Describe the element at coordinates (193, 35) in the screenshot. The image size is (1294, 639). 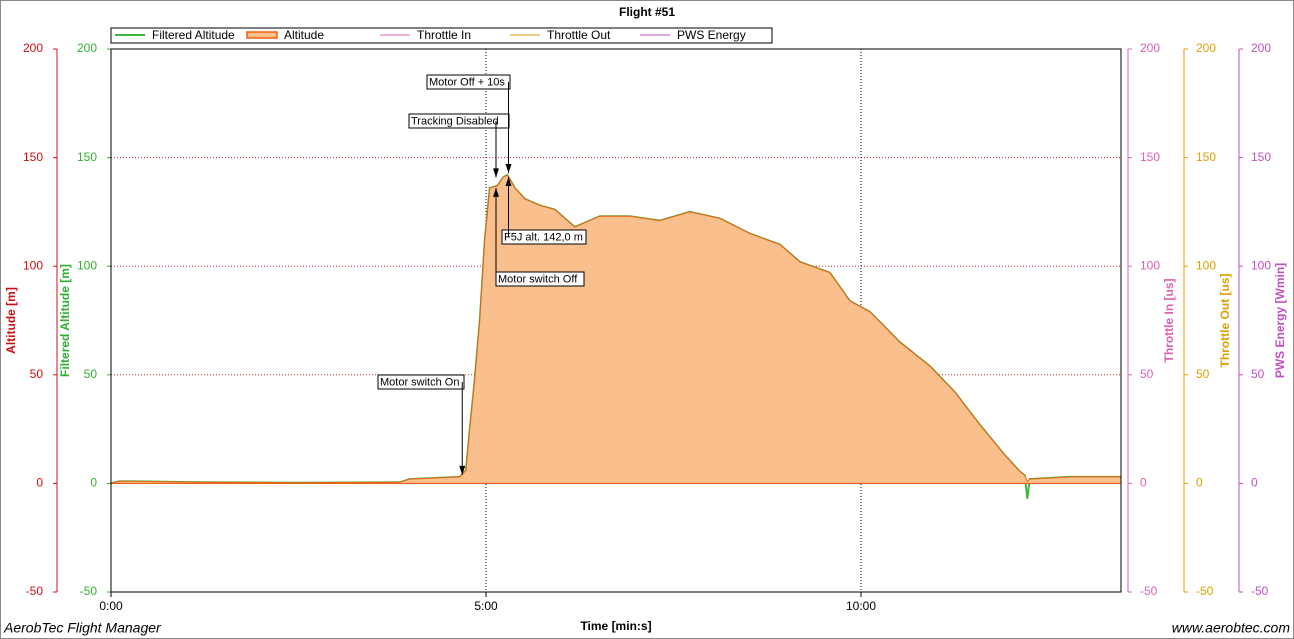
I see `legend-label: Filtered Altitude` at that location.